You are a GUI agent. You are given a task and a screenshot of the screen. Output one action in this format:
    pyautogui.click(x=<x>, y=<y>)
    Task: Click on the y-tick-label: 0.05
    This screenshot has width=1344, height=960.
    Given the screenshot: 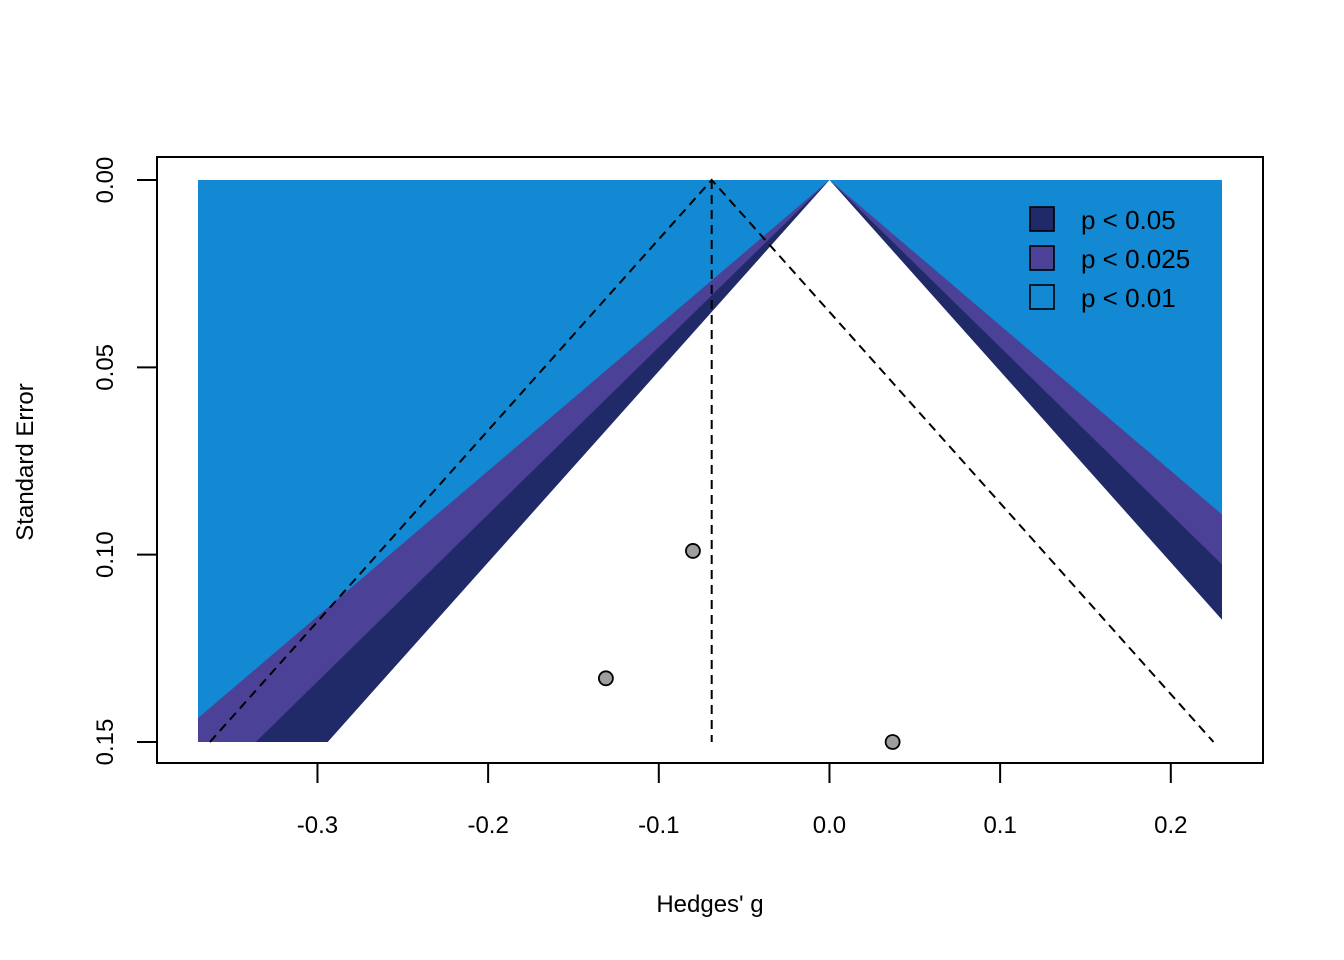 What is the action you would take?
    pyautogui.click(x=105, y=367)
    